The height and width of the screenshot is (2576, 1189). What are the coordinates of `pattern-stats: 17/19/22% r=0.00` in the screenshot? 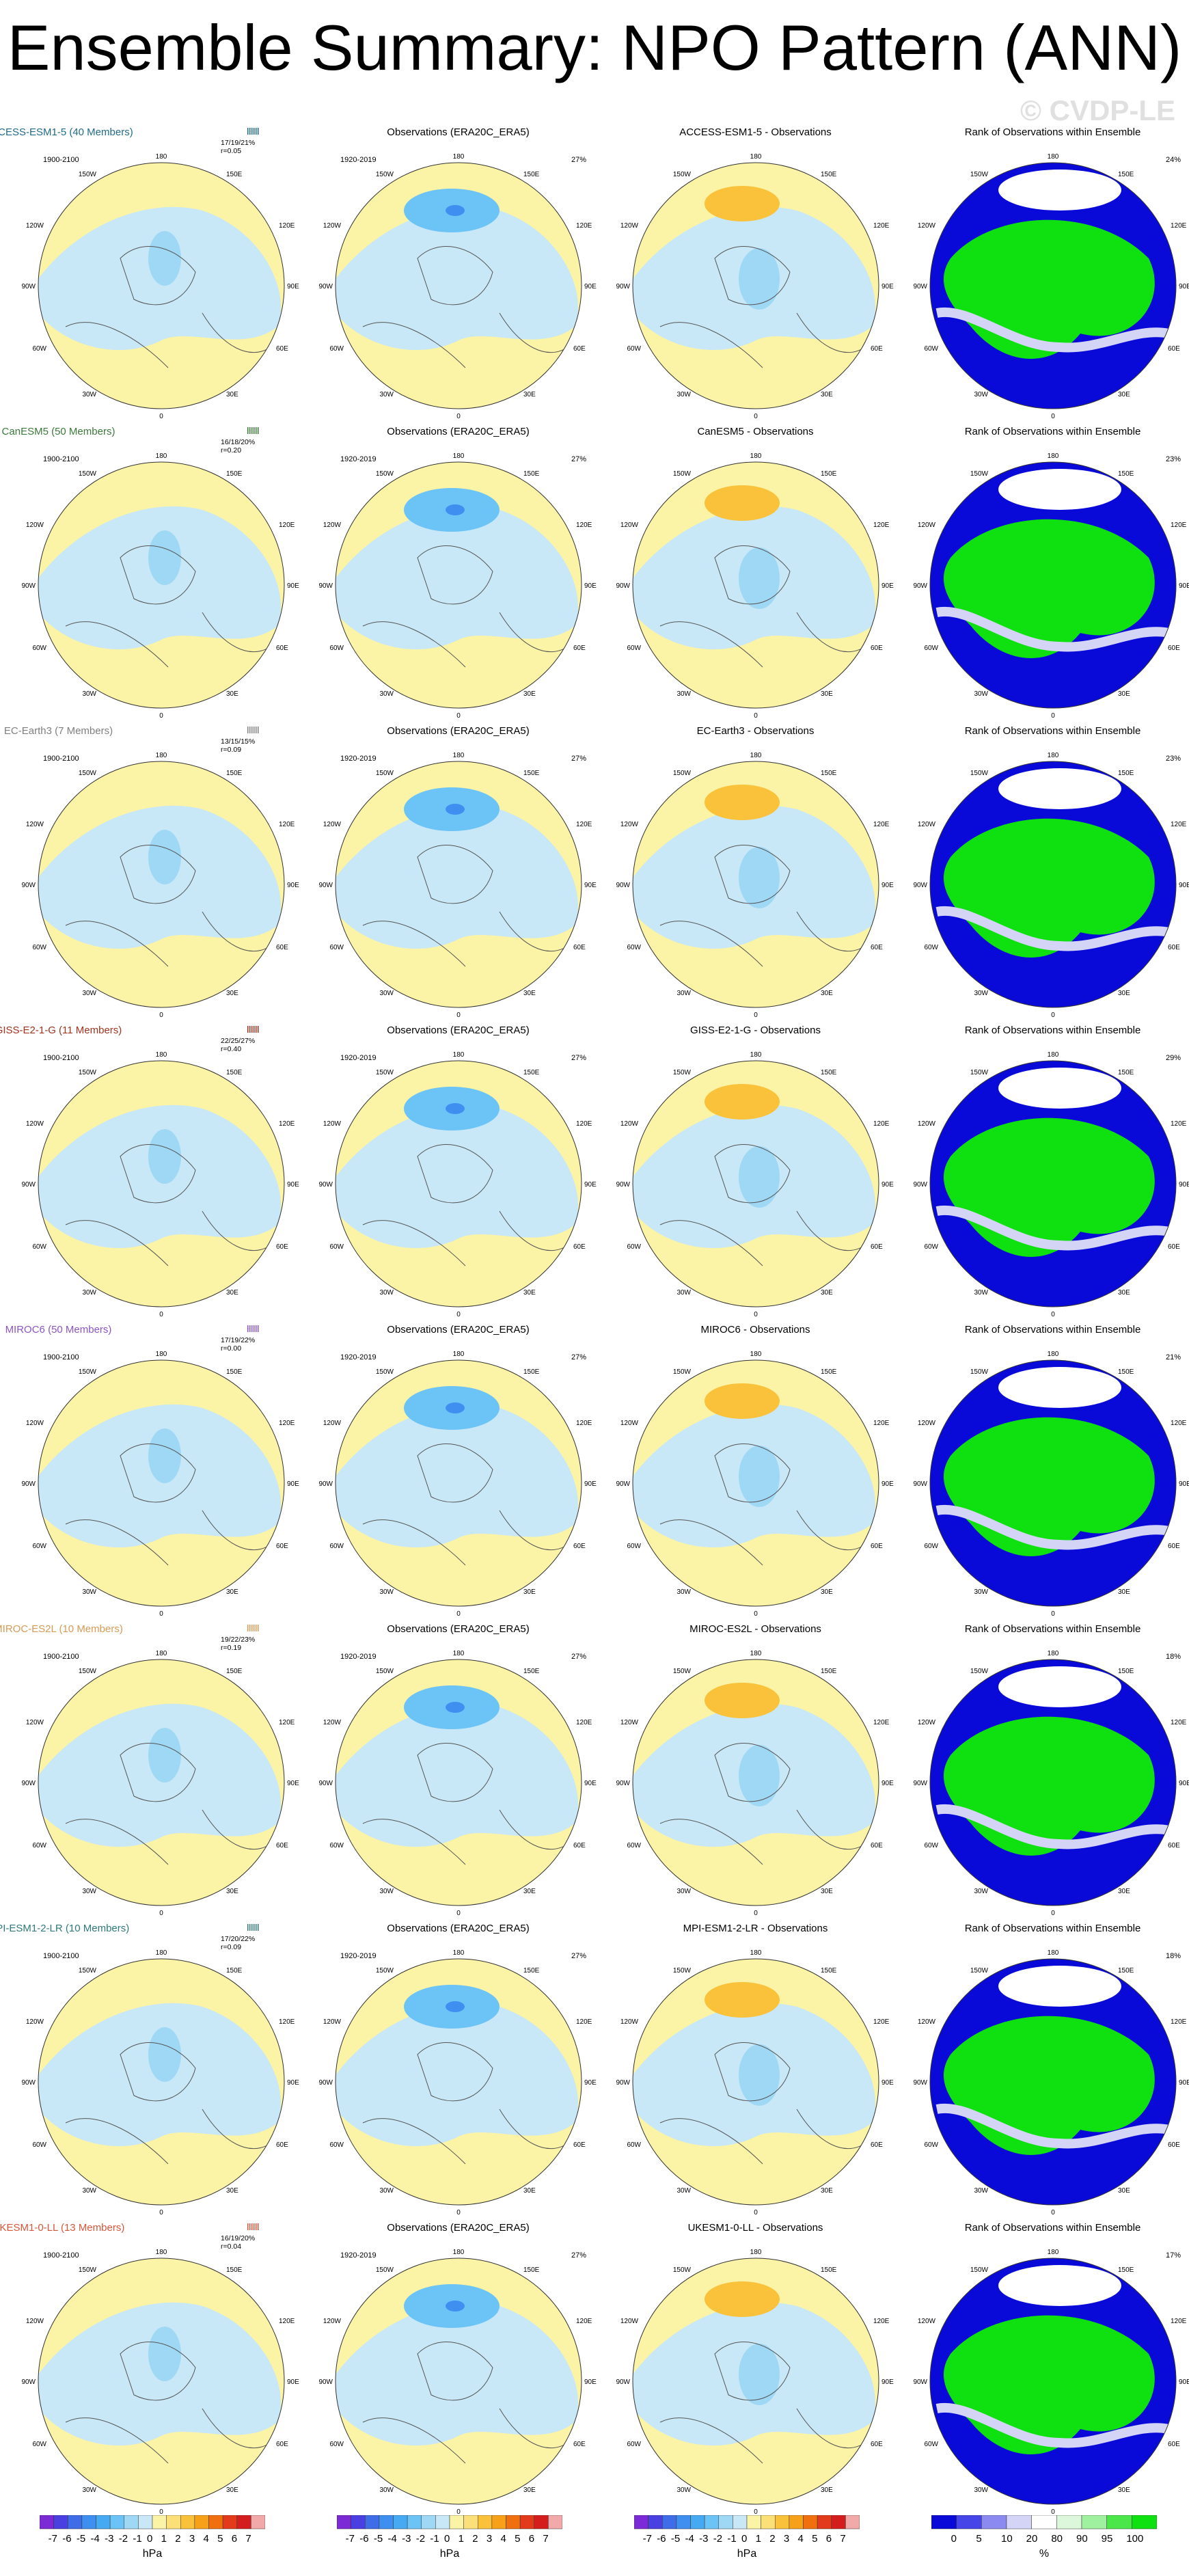 It's located at (238, 1344).